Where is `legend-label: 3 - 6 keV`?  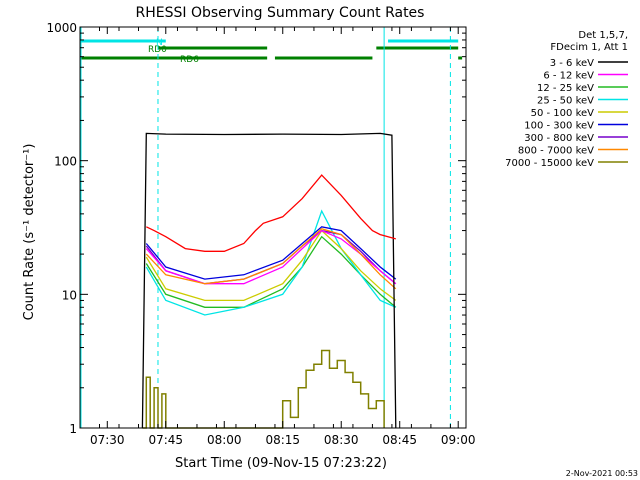 legend-label: 3 - 6 keV is located at coordinates (572, 63).